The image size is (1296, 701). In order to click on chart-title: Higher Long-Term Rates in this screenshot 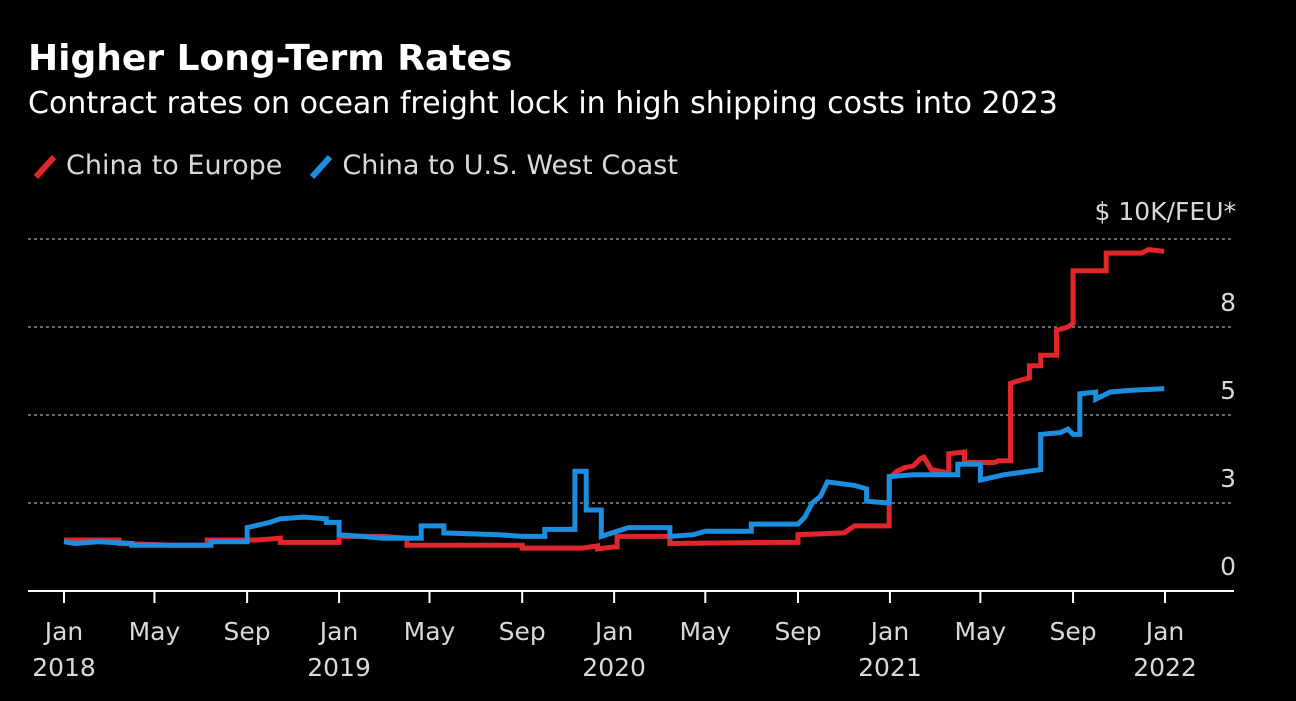, I will do `click(270, 58)`.